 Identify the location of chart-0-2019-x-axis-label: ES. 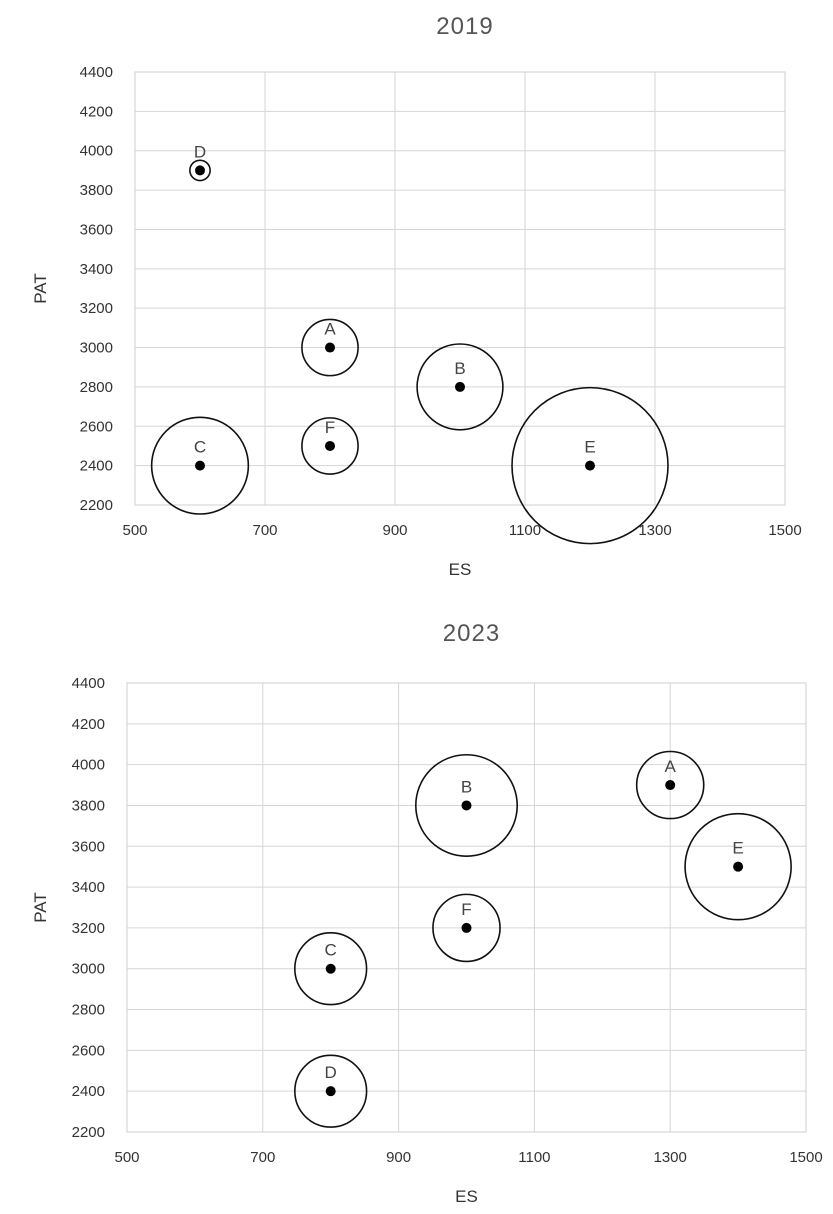
(460, 569).